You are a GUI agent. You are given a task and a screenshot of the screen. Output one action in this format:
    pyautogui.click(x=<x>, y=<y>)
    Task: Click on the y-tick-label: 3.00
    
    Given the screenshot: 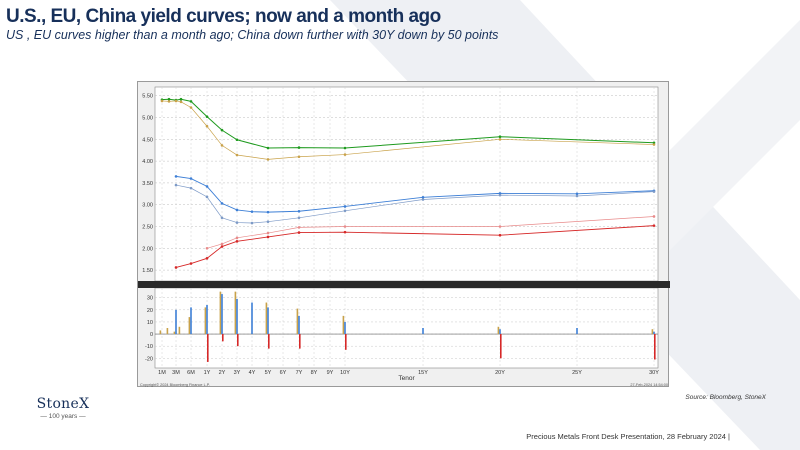 What is the action you would take?
    pyautogui.click(x=147, y=206)
    